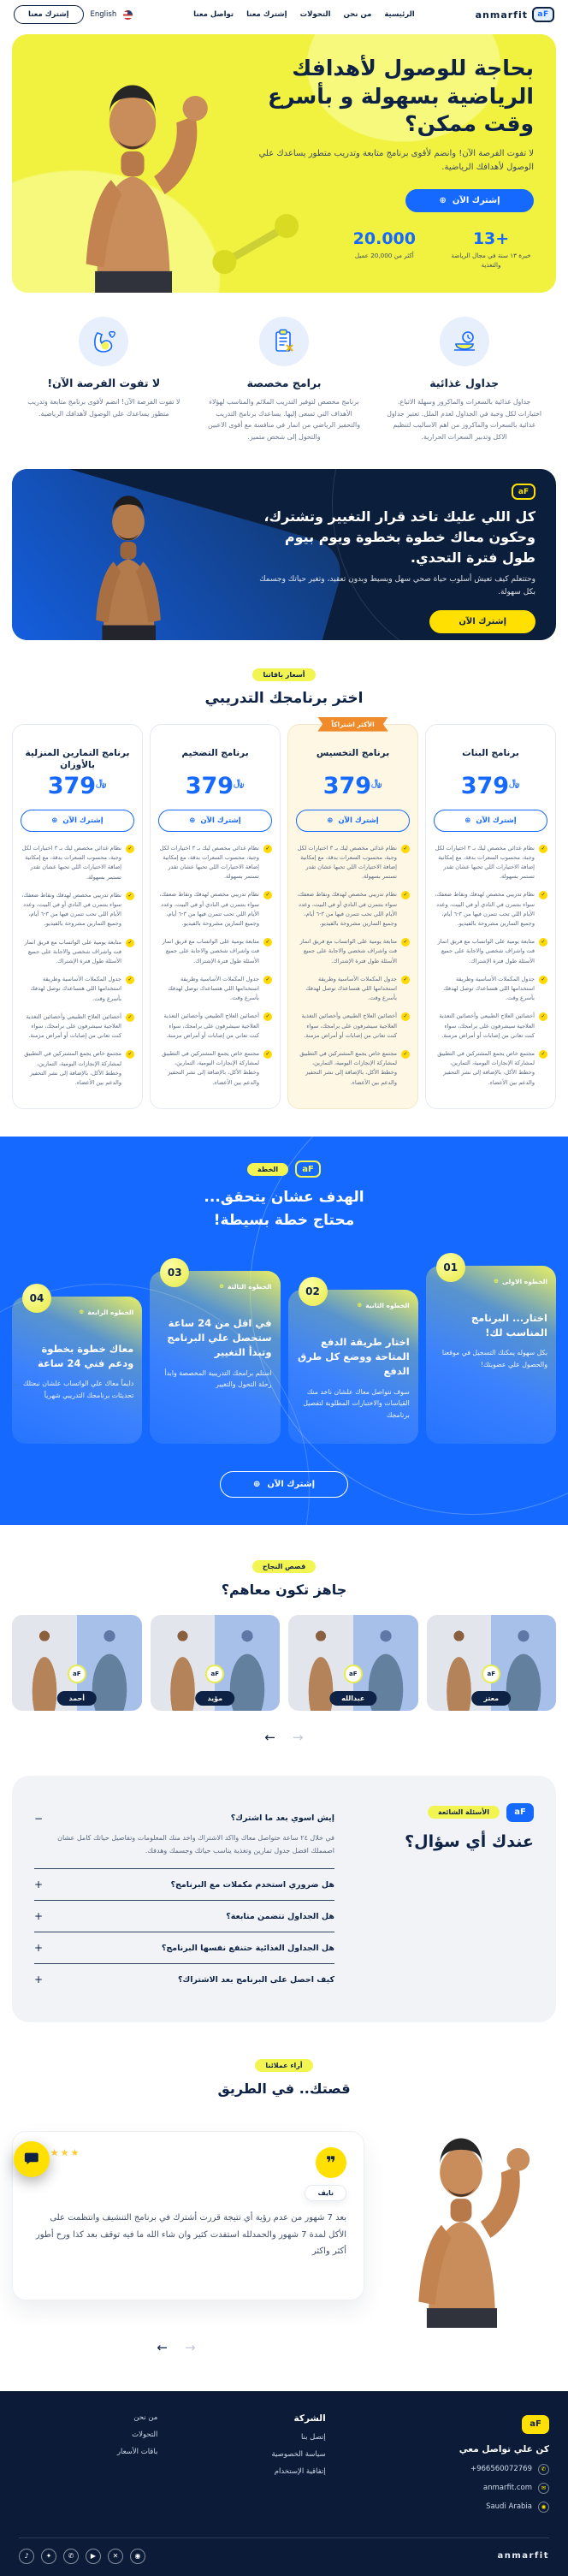  Describe the element at coordinates (77, 1698) in the screenshot. I see `client-name-pill: أحمد` at that location.